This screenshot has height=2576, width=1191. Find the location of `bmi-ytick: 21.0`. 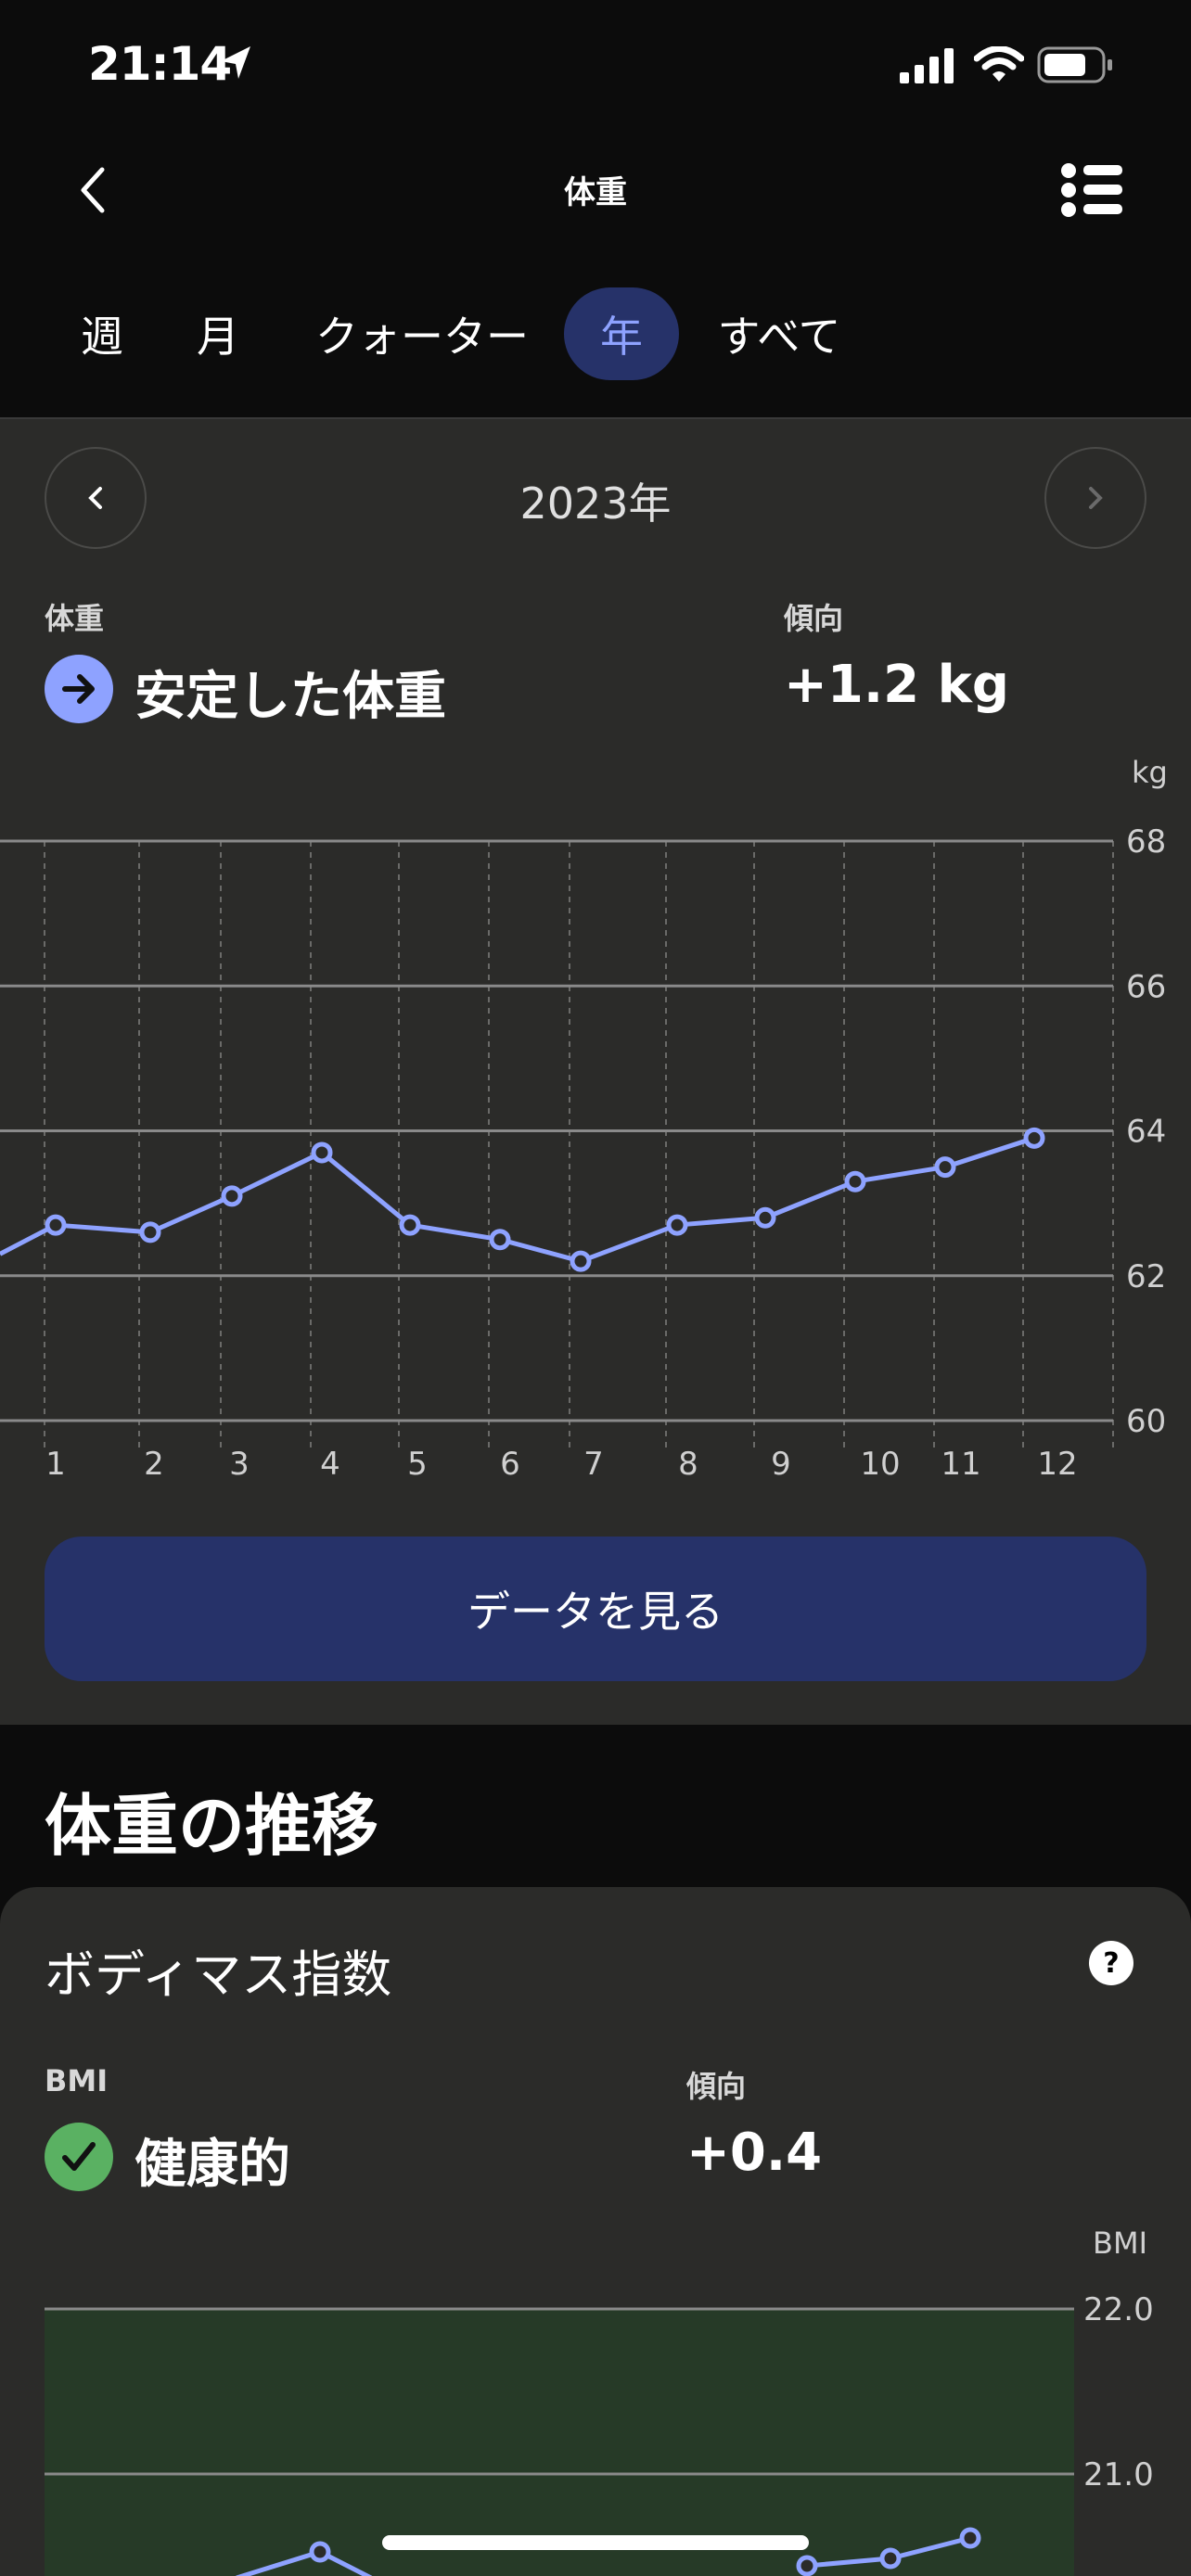

bmi-ytick: 21.0 is located at coordinates (1118, 2474).